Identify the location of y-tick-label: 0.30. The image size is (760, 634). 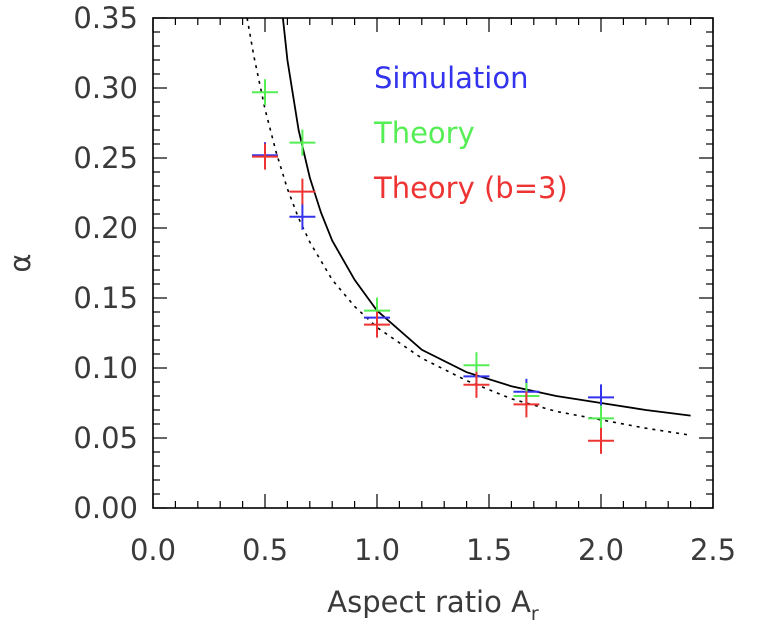
(105, 88).